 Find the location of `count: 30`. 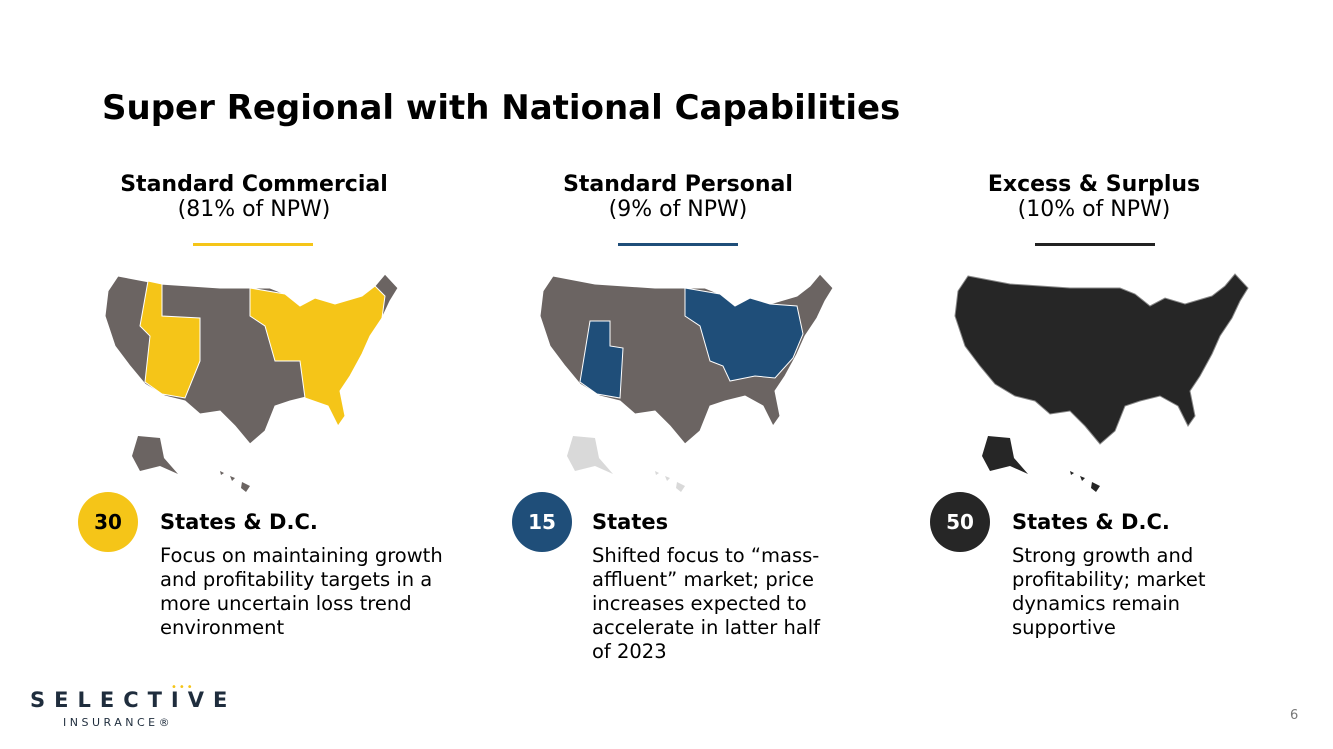

count: 30 is located at coordinates (108, 522).